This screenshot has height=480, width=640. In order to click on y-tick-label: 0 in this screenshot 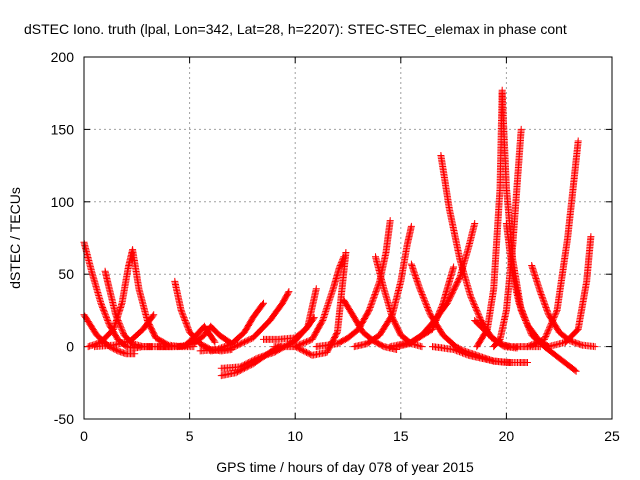, I will do `click(70, 347)`.